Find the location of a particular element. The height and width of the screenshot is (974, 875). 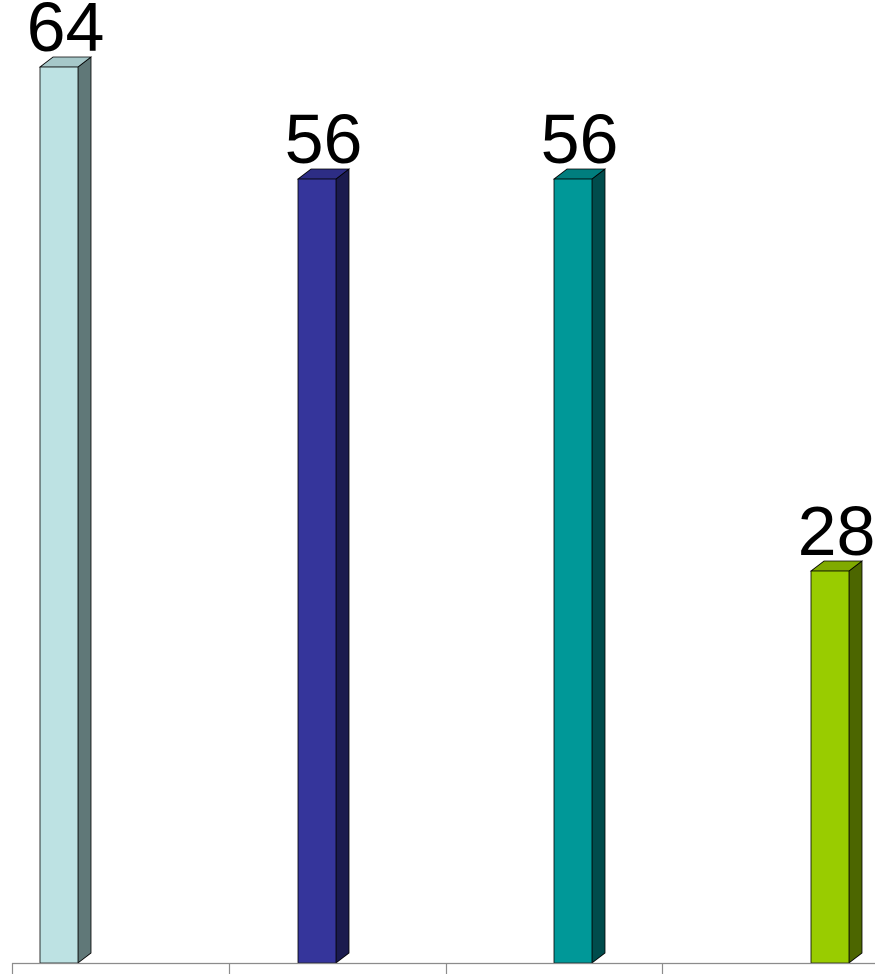

data-label-3: 56 is located at coordinates (580, 139).